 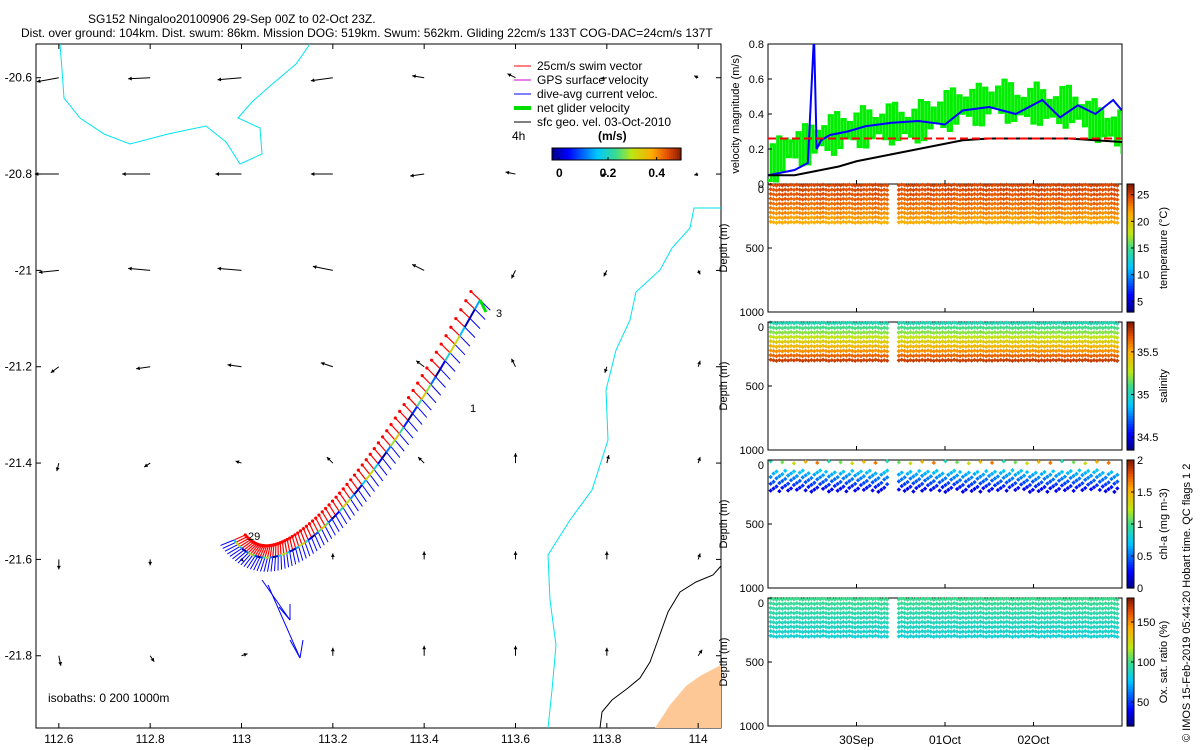 I want to click on track-segment, so click(x=294, y=549).